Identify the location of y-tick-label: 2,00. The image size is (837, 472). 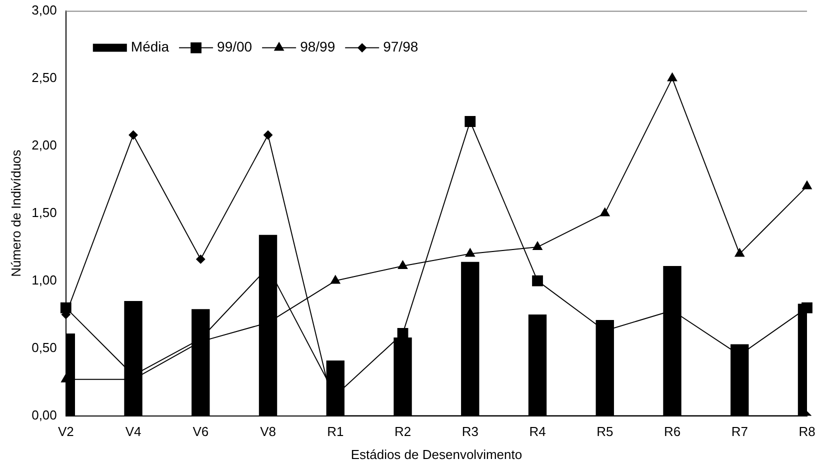
(44, 144).